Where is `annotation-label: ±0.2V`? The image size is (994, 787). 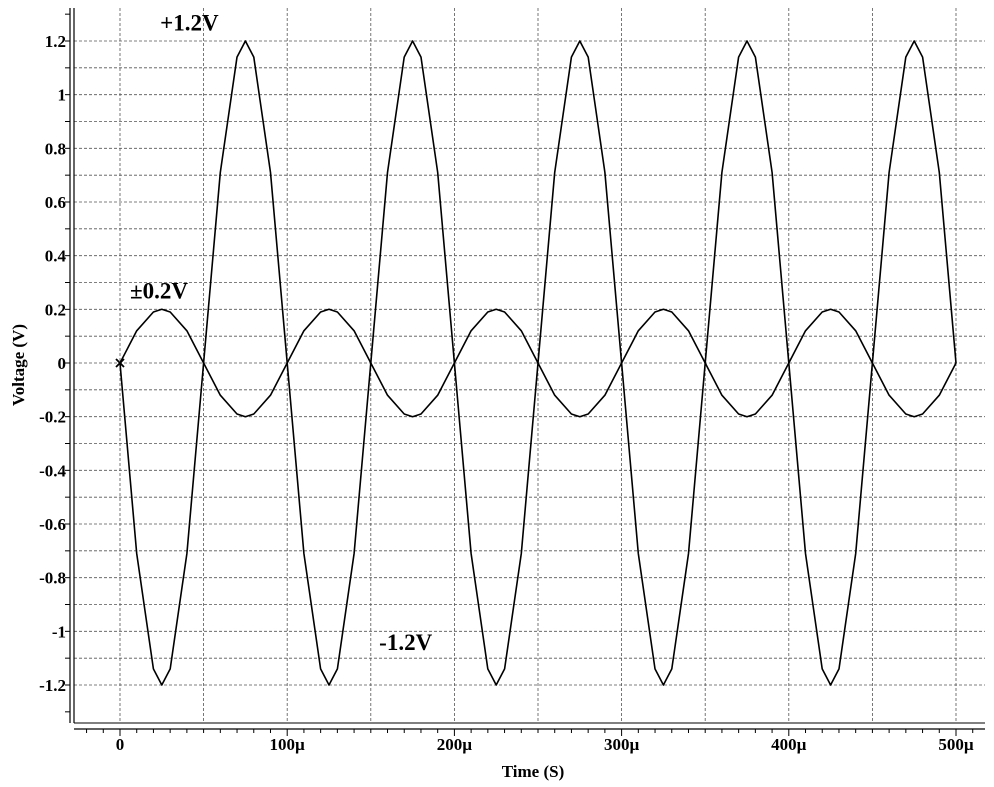 annotation-label: ±0.2V is located at coordinates (159, 291).